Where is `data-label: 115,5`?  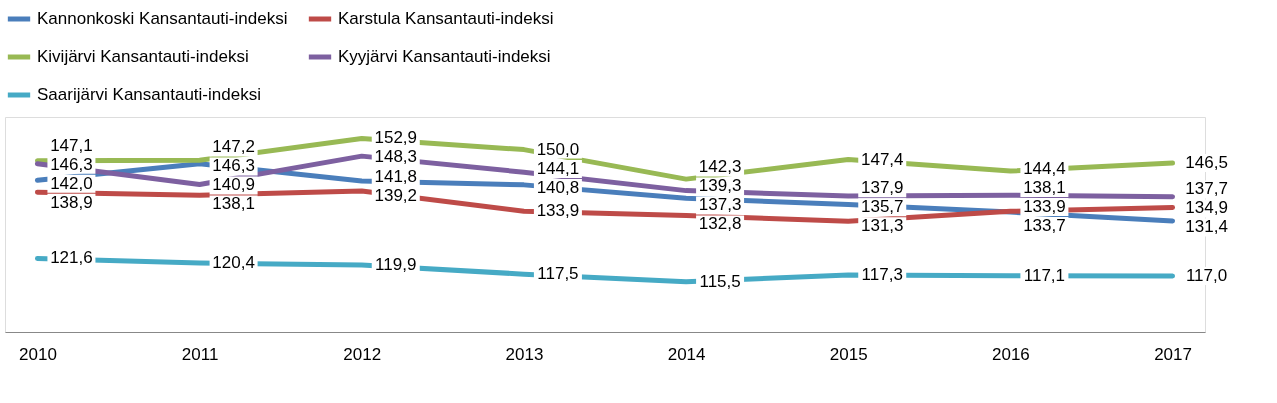
data-label: 115,5 is located at coordinates (720, 281).